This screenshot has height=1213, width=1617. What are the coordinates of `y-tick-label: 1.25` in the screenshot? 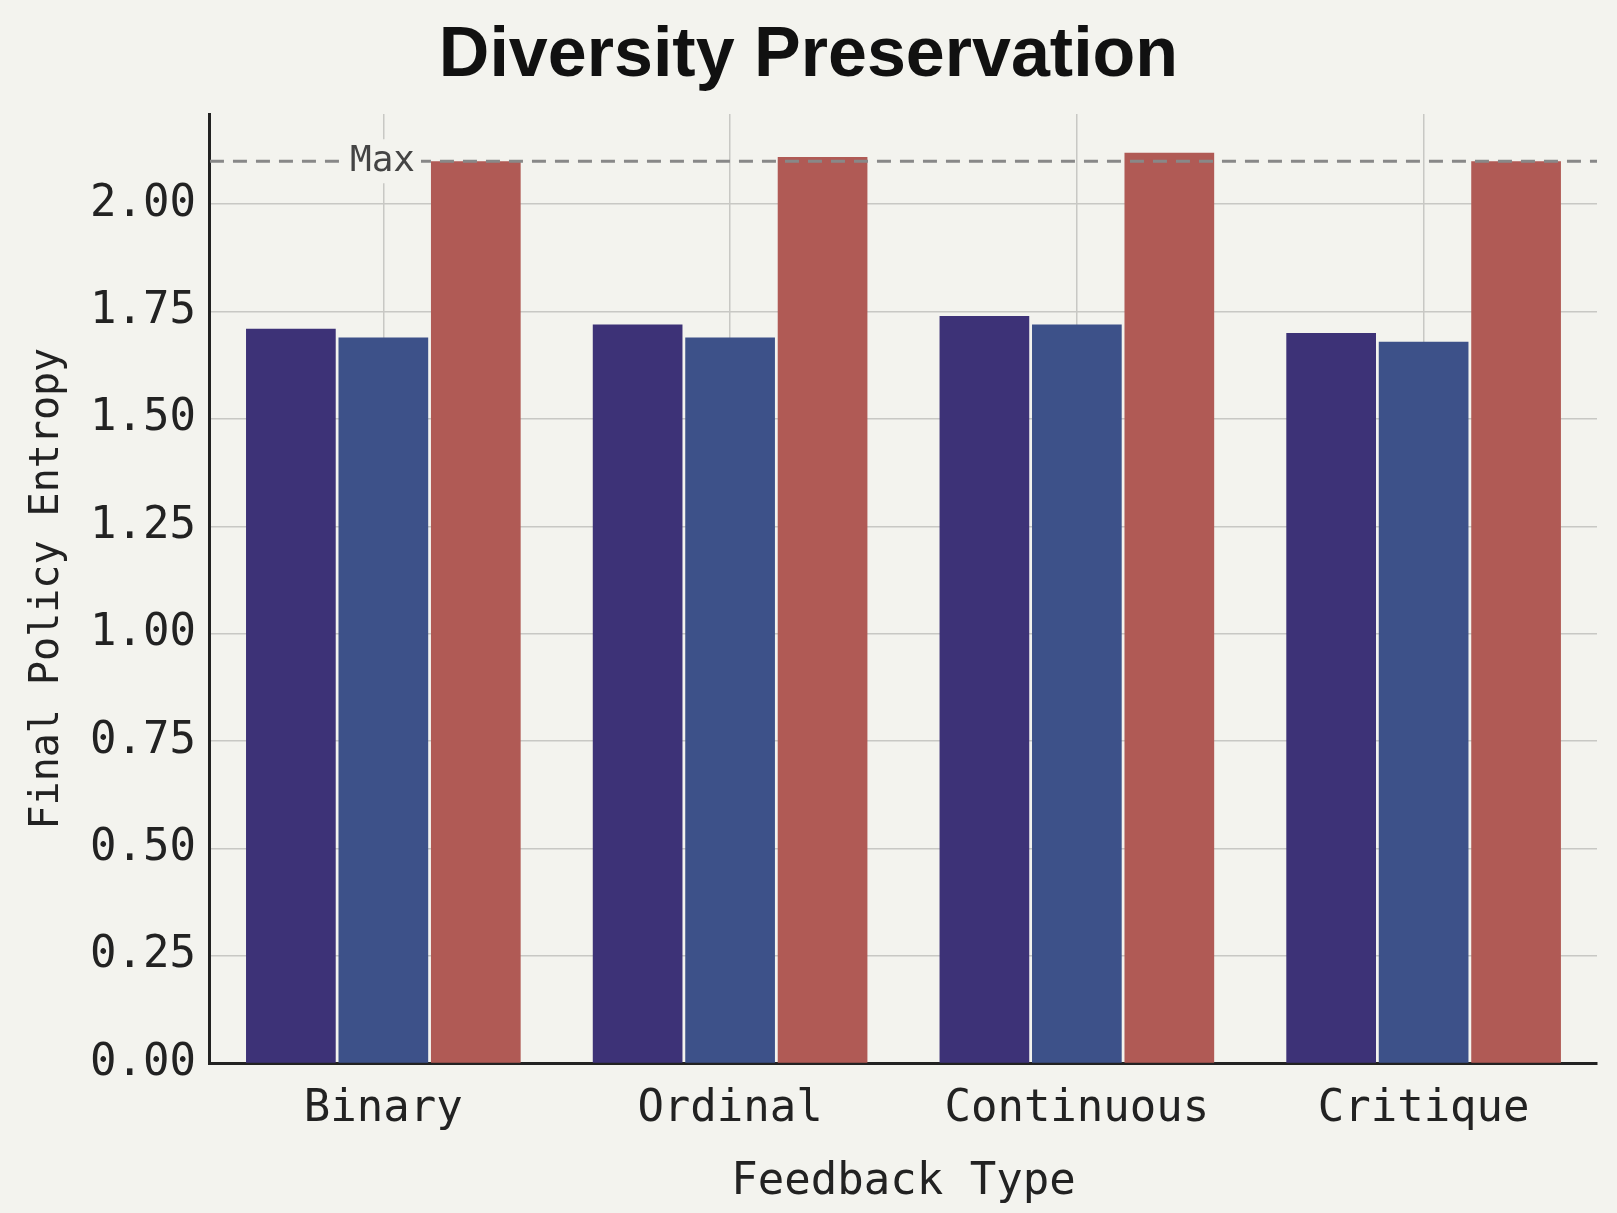 It's located at (142, 522).